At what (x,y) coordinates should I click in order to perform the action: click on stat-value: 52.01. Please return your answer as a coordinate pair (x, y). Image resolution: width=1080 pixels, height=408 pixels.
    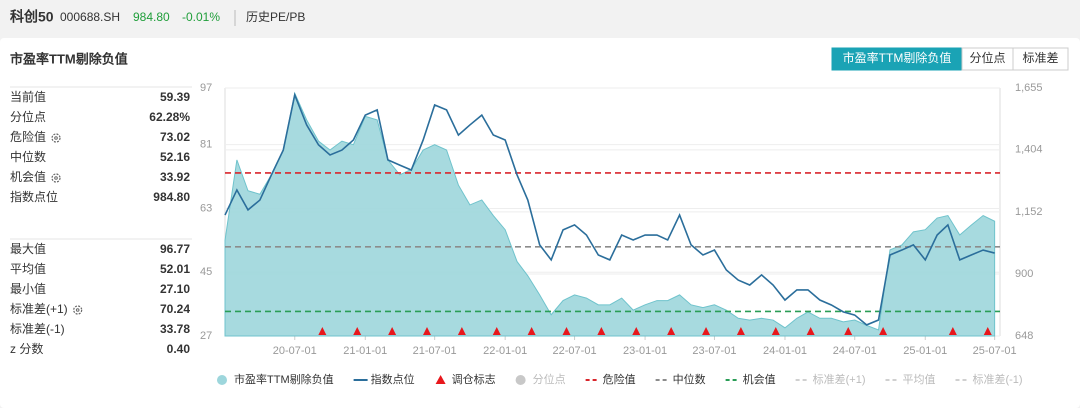
    Looking at the image, I should click on (175, 269).